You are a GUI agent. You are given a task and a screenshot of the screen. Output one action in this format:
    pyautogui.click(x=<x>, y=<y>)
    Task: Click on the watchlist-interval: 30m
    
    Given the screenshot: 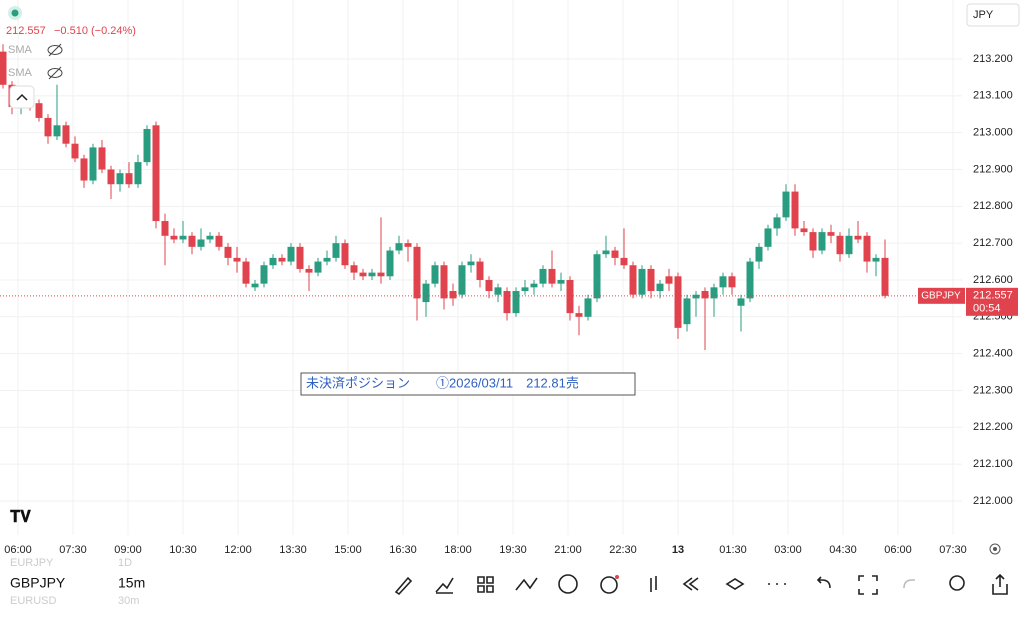 What is the action you would take?
    pyautogui.click(x=128, y=601)
    